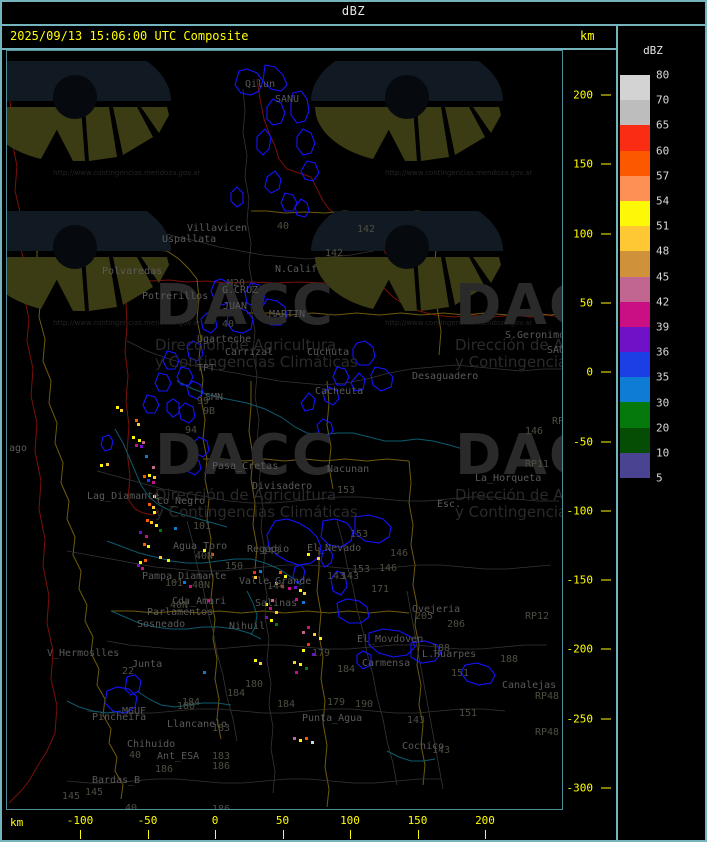  What do you see at coordinates (659, 478) in the screenshot?
I see `colorbar-tick-label: 5` at bounding box center [659, 478].